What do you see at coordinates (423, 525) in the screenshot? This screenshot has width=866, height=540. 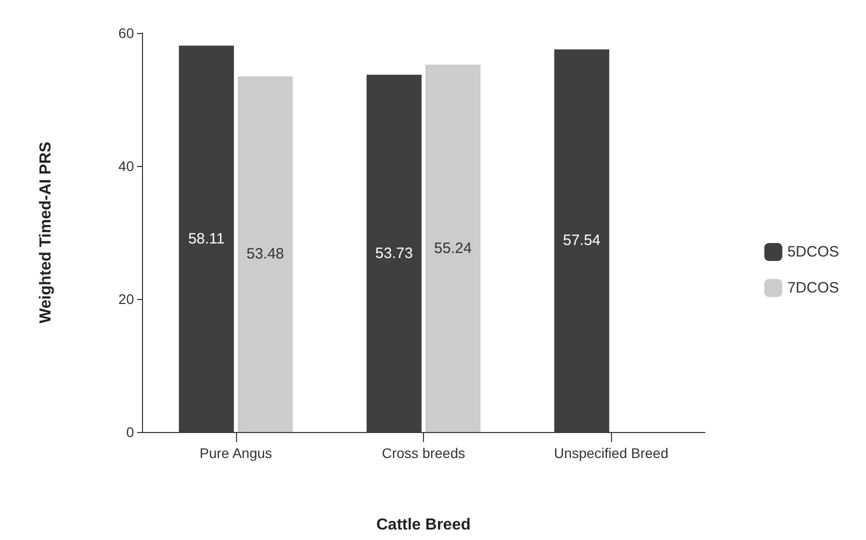 I see `x-axis-title: Cattle Breed` at bounding box center [423, 525].